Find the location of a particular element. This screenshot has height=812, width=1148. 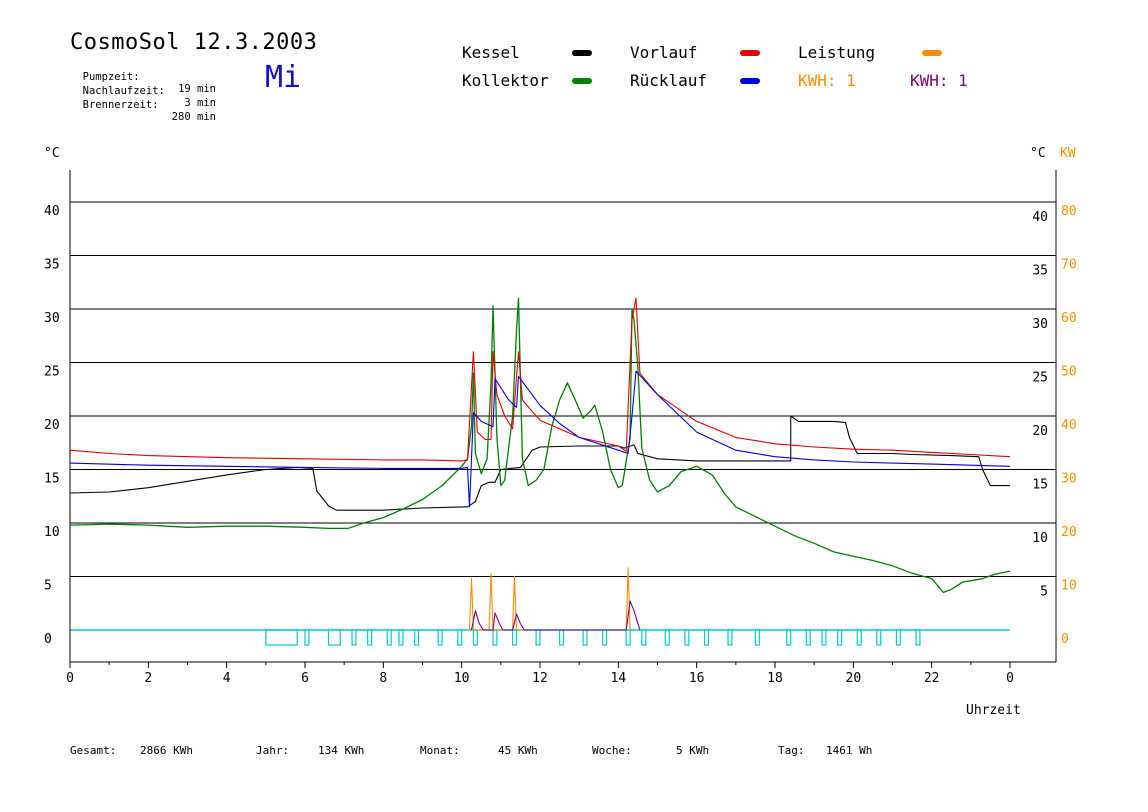

x-tick-label: 16 is located at coordinates (697, 678).